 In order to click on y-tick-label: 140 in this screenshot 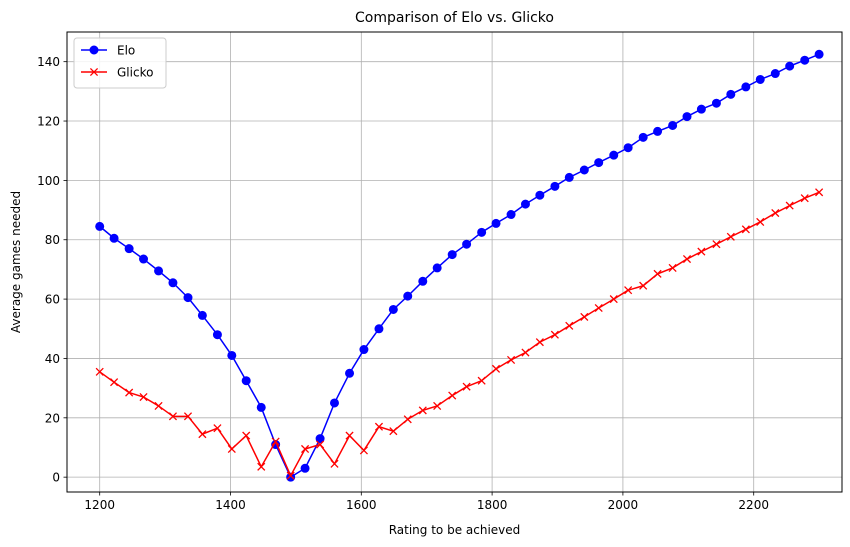, I will do `click(48, 62)`.